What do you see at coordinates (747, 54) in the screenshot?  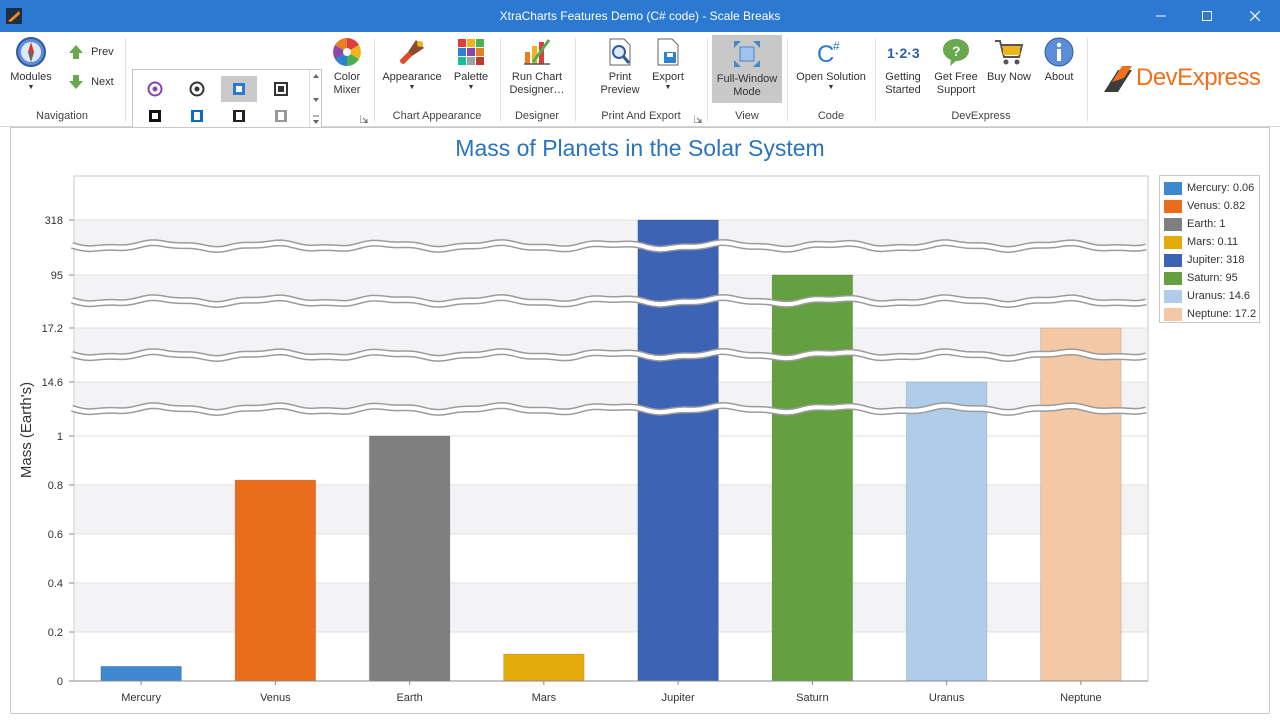 I see `full-window-icon` at bounding box center [747, 54].